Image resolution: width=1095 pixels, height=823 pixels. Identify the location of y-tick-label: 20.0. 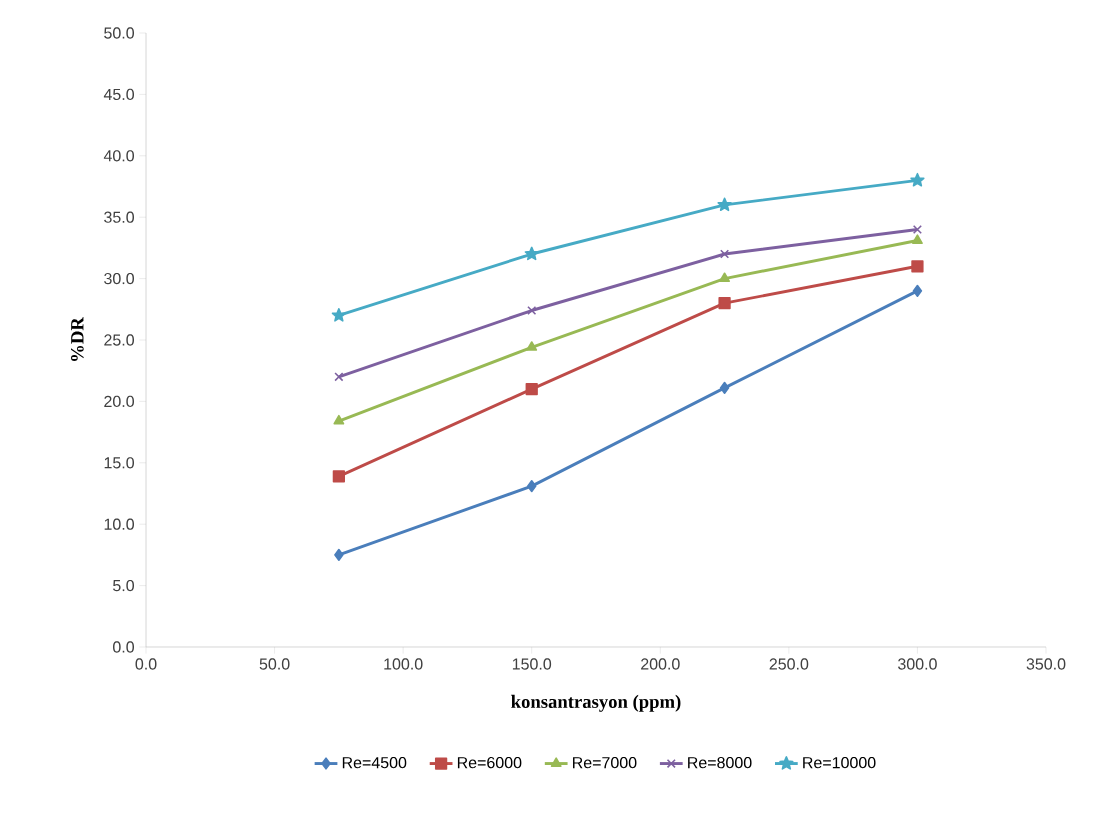
(119, 401).